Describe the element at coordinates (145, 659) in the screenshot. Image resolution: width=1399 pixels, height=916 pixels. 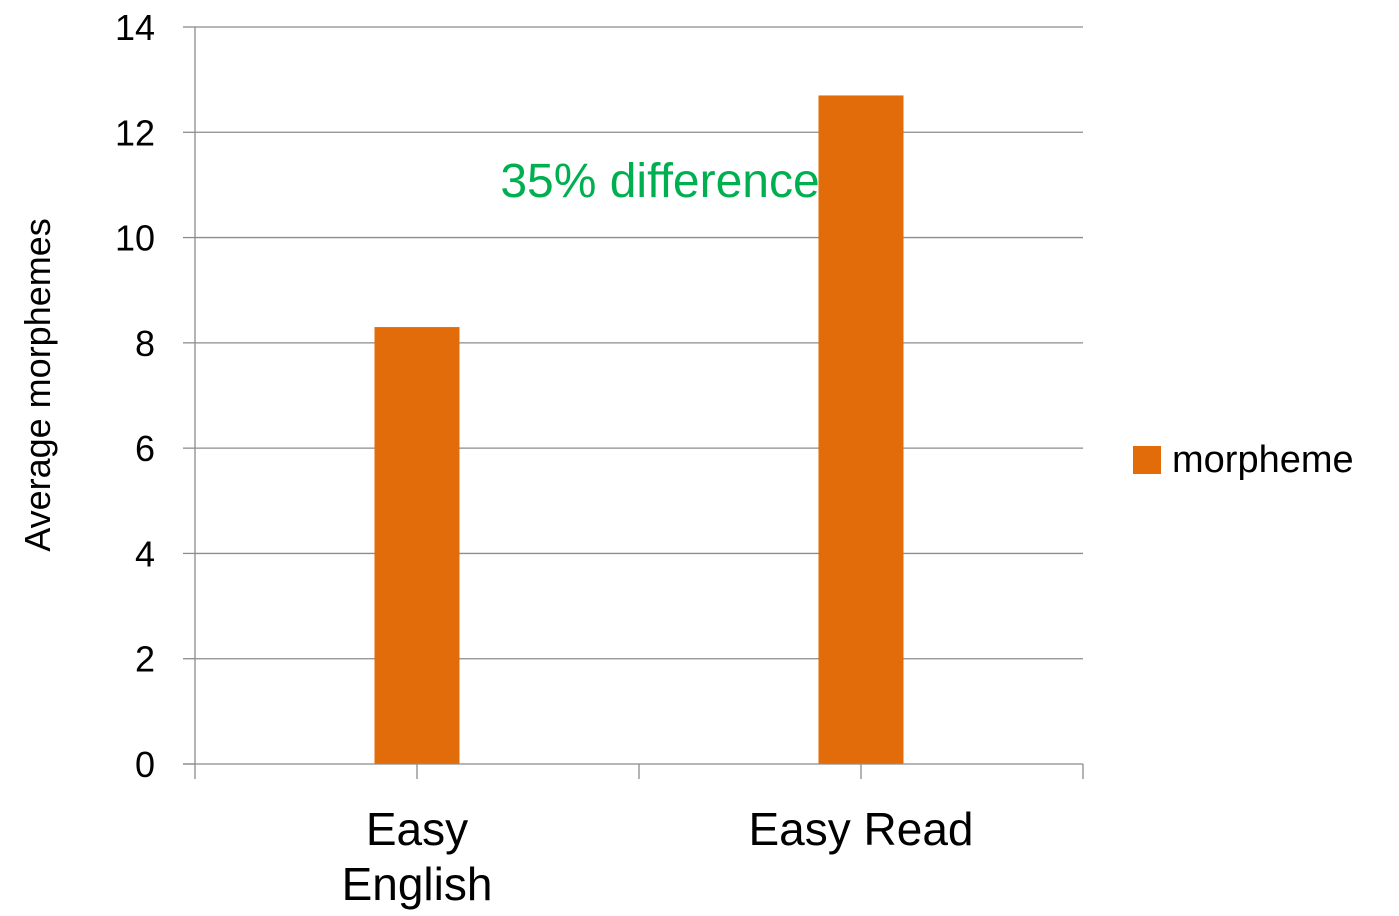
I see `y-tick-label-2: 2` at that location.